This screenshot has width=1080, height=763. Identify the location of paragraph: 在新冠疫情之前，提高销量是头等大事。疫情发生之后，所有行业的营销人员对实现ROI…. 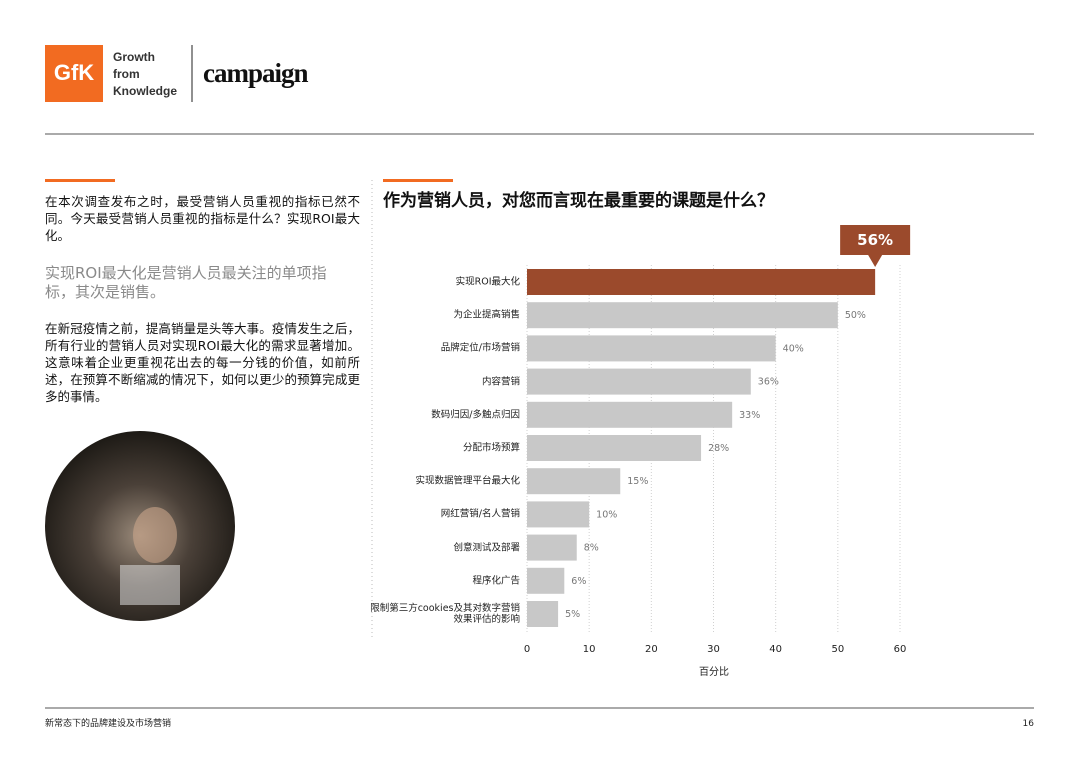
(202, 362).